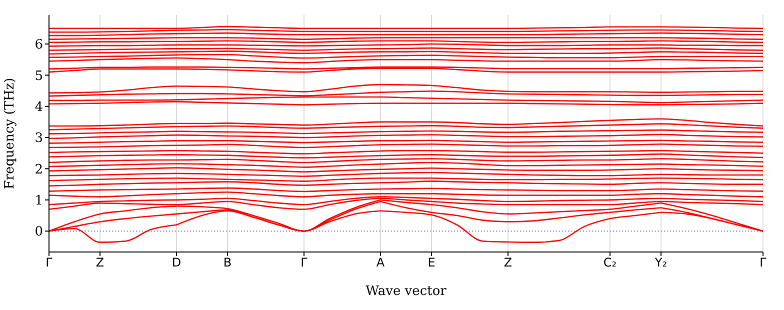  I want to click on y-tick-label: 2, so click(38, 170).